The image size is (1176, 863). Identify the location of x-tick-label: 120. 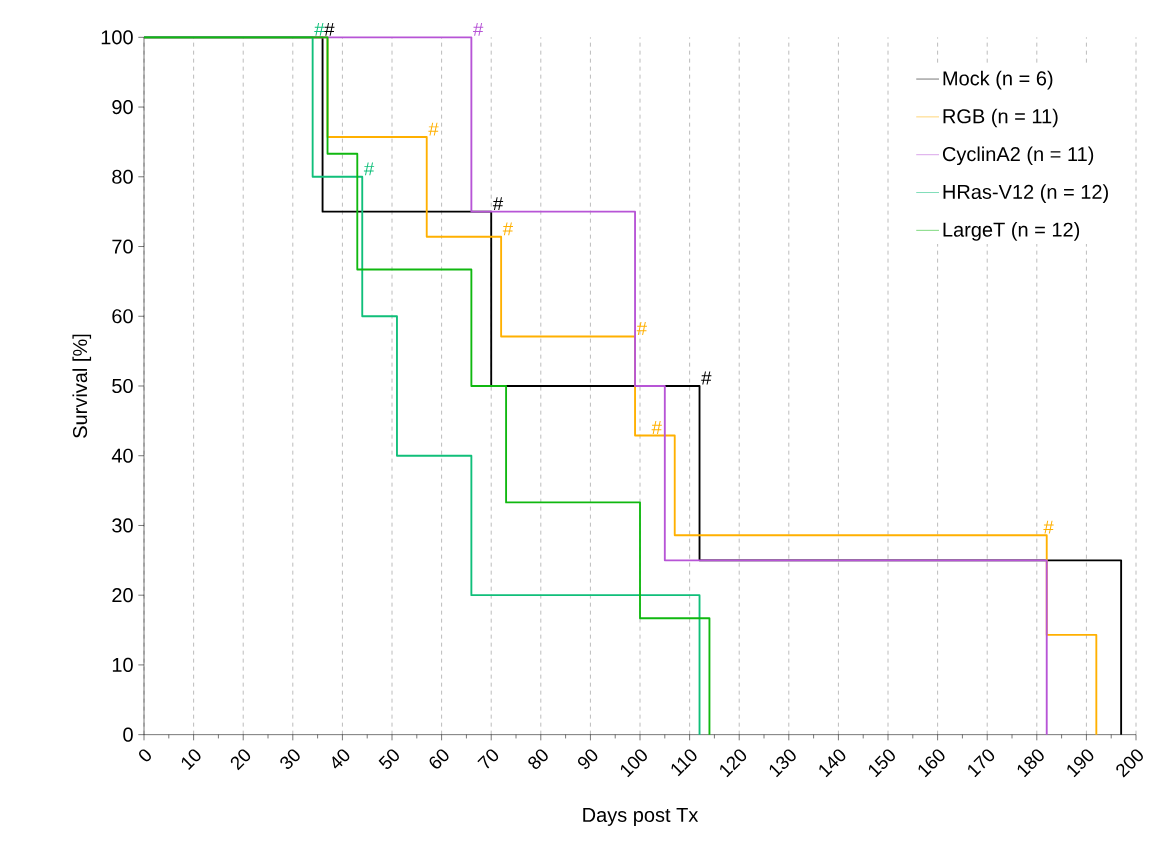
(733, 763).